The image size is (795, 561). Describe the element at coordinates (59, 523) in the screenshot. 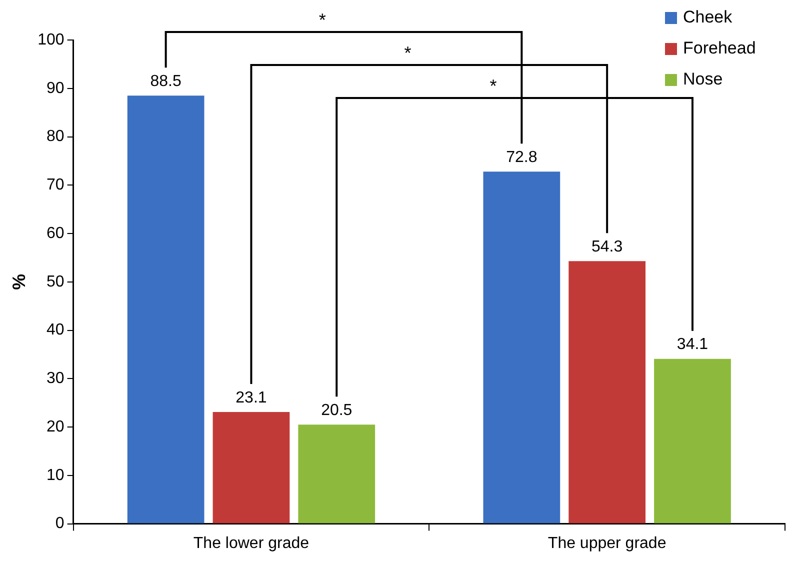

I see `y-tick-label: 0` at that location.